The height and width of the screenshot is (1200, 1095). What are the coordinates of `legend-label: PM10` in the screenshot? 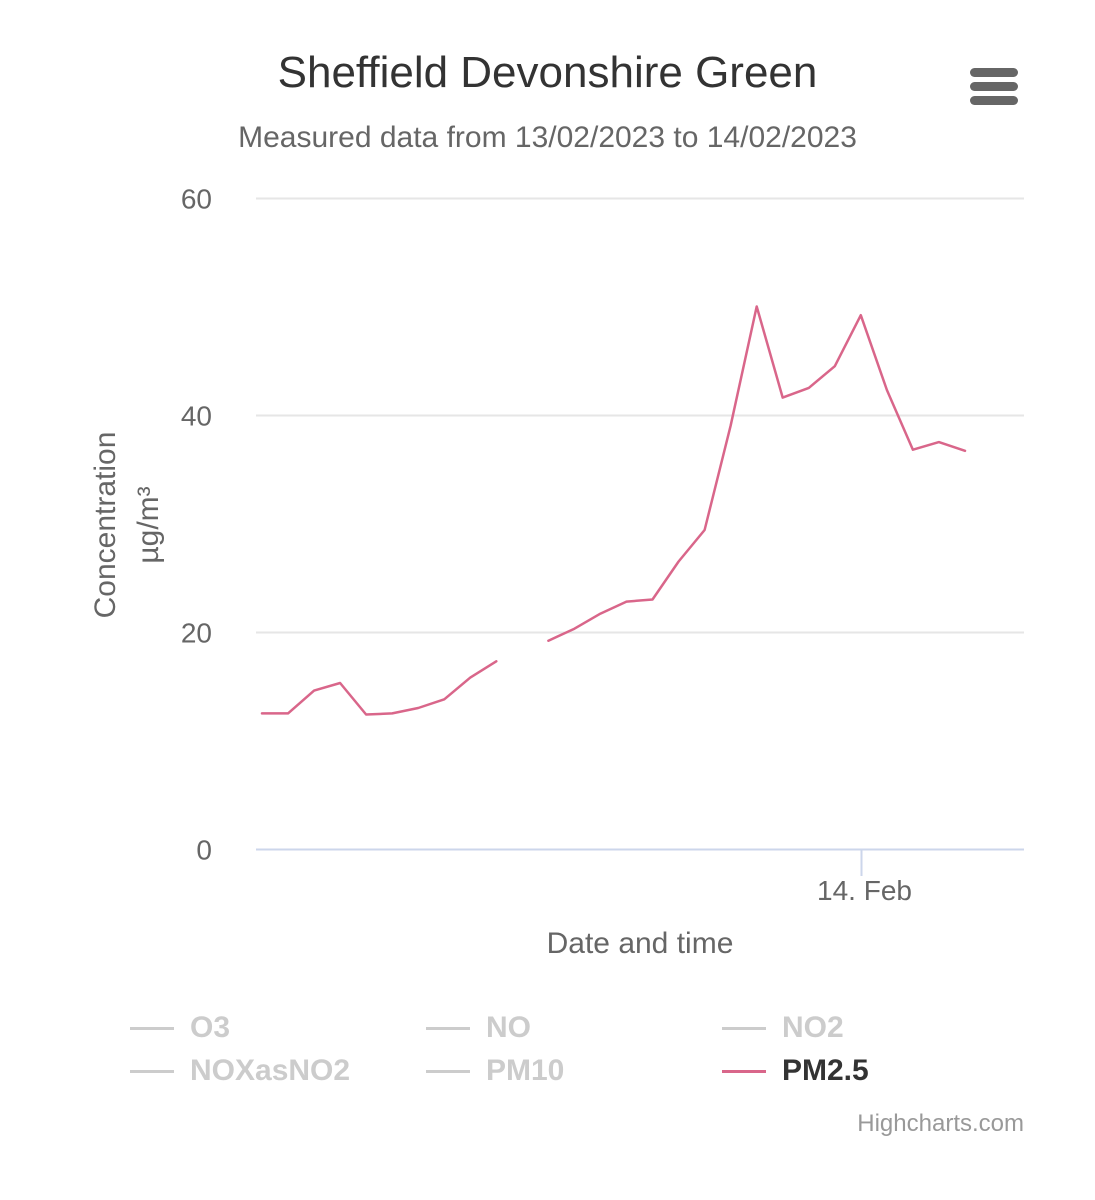 It's located at (525, 1070).